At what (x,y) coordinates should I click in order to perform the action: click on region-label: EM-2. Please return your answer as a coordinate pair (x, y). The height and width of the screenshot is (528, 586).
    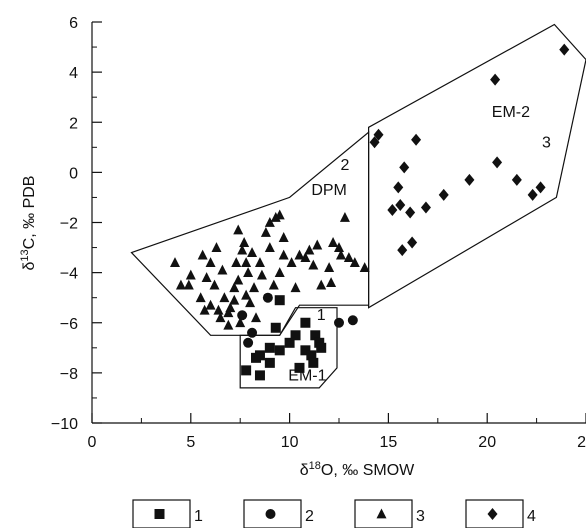
    Looking at the image, I should click on (511, 112).